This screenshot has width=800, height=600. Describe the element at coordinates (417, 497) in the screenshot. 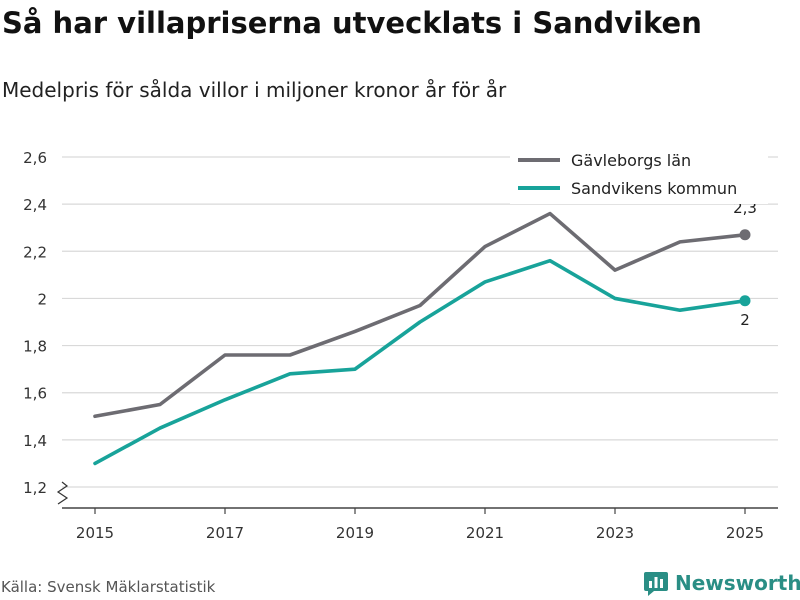

I see `x-axis` at that location.